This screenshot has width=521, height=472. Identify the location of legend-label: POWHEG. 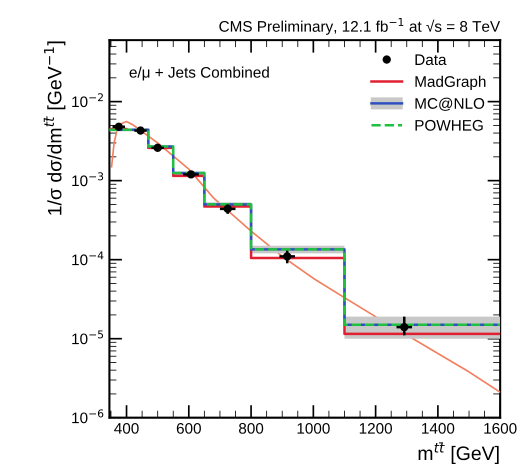
(449, 125).